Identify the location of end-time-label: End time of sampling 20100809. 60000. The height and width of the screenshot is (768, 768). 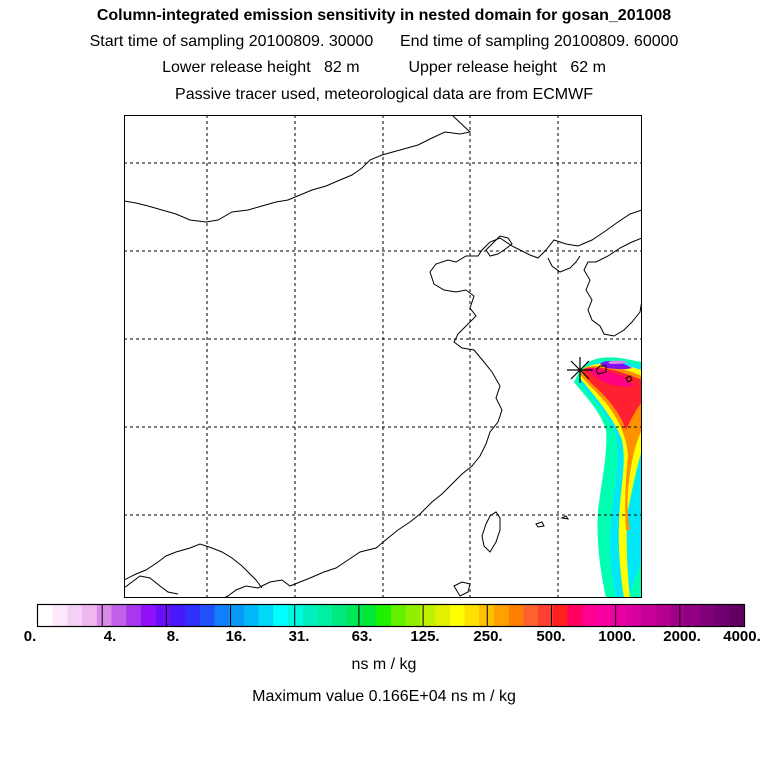
(539, 41).